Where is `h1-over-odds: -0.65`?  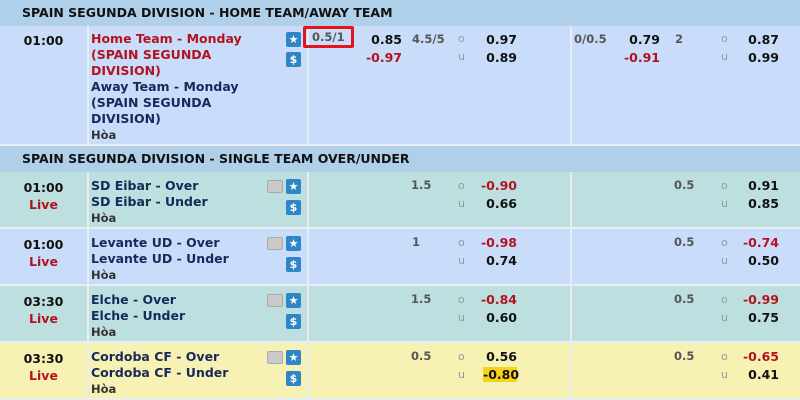 h1-over-odds: -0.65 is located at coordinates (760, 356).